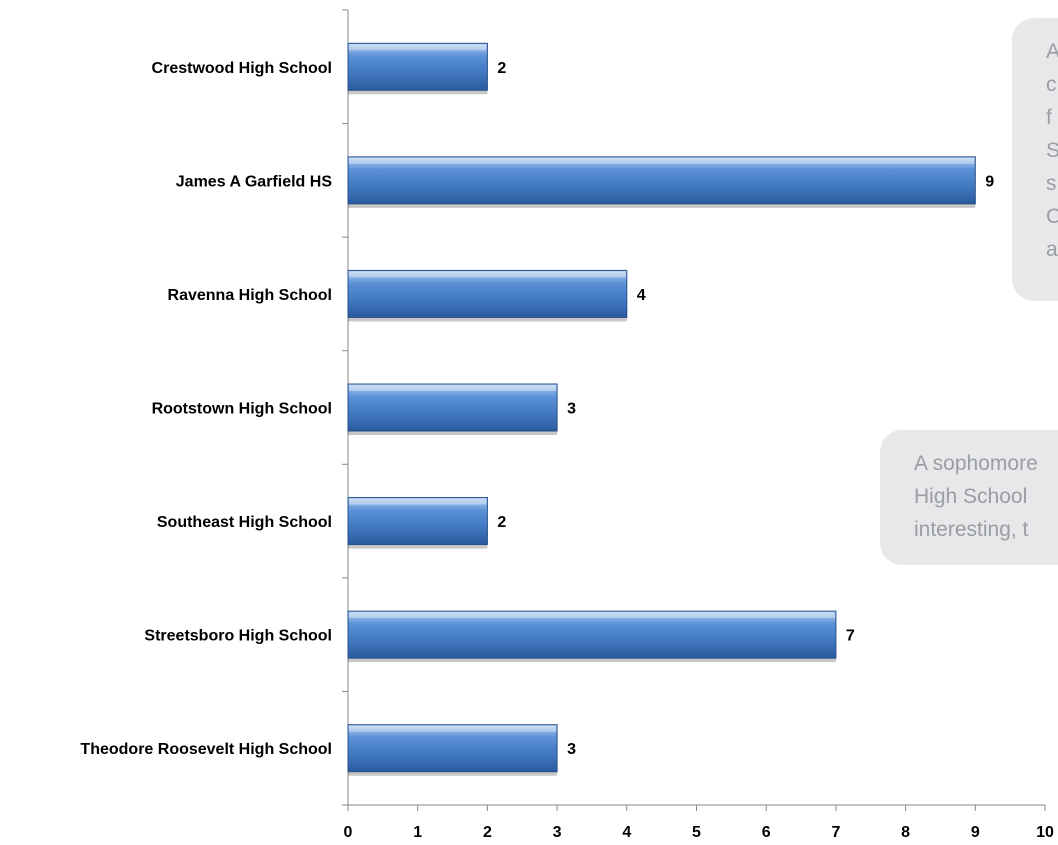 This screenshot has height=845, width=1058. What do you see at coordinates (1049, 117) in the screenshot?
I see `callout-line: f` at bounding box center [1049, 117].